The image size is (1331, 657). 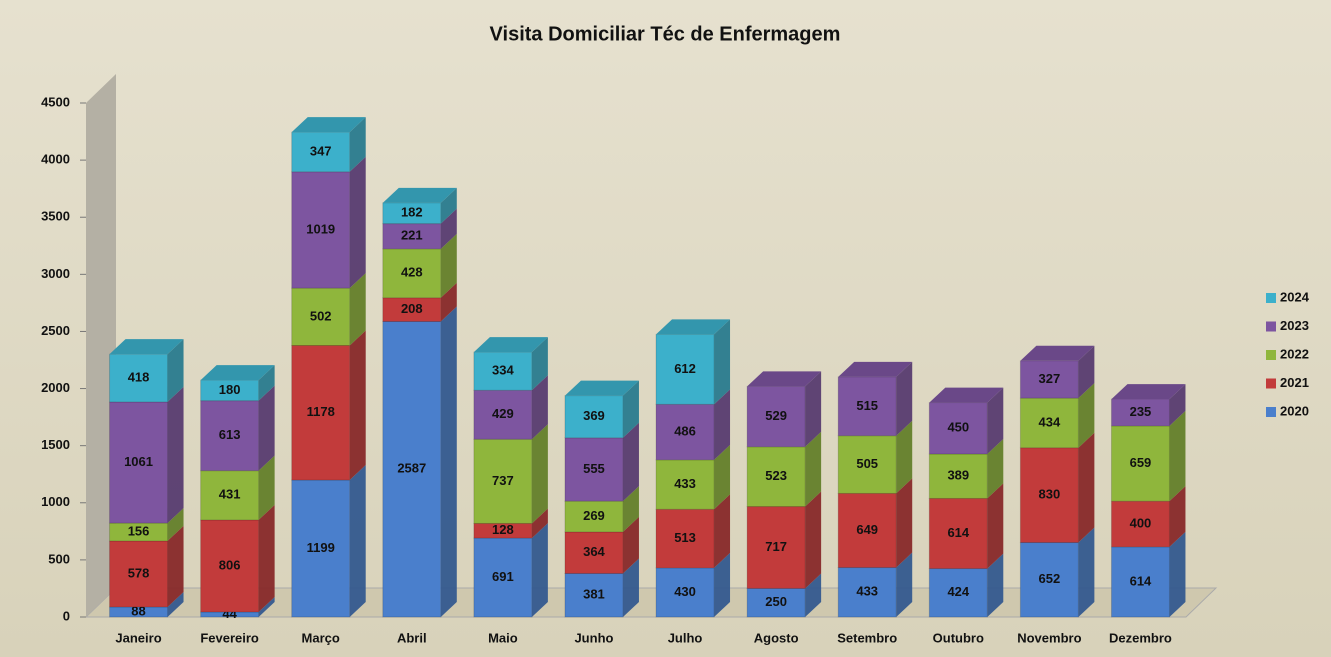 What do you see at coordinates (958, 427) in the screenshot?
I see `data-label: 450` at bounding box center [958, 427].